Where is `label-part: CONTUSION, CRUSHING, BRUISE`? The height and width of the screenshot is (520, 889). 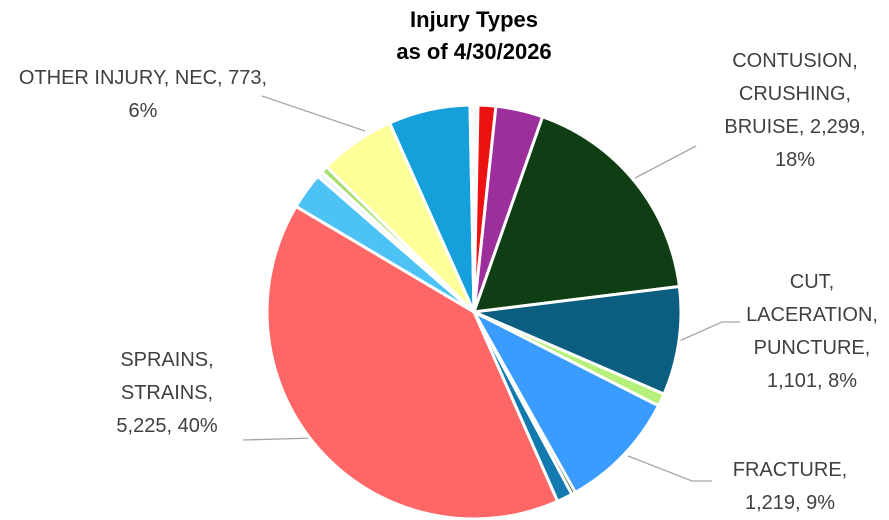
label-part: CONTUSION, CRUSHING, BRUISE is located at coordinates (791, 94).